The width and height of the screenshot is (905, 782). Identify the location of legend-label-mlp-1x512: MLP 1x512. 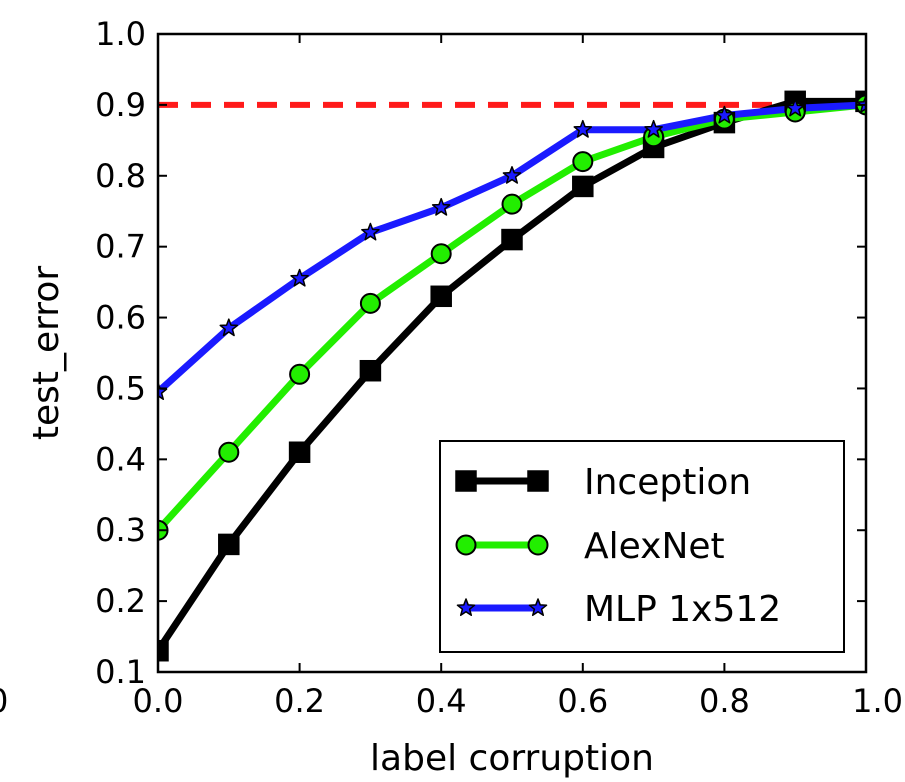
(682, 609).